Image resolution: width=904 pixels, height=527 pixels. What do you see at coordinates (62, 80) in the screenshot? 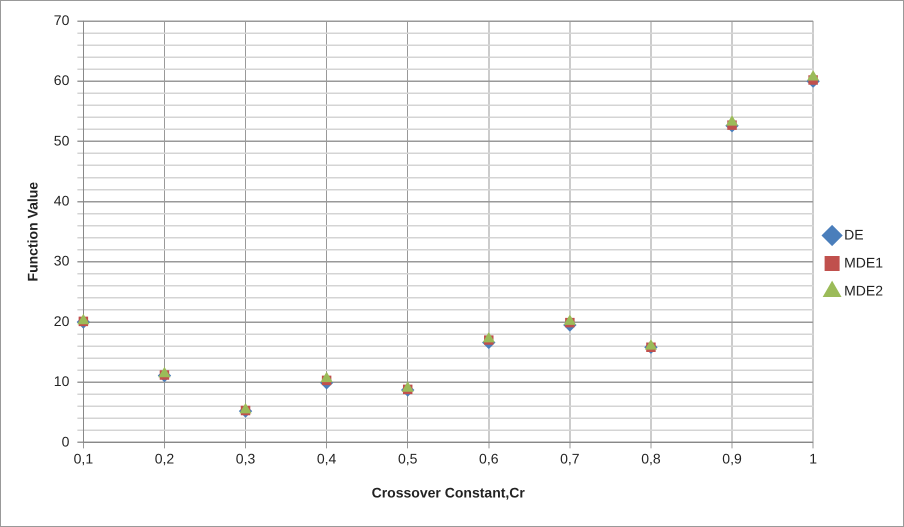
I see `y-tick-label: 60` at bounding box center [62, 80].